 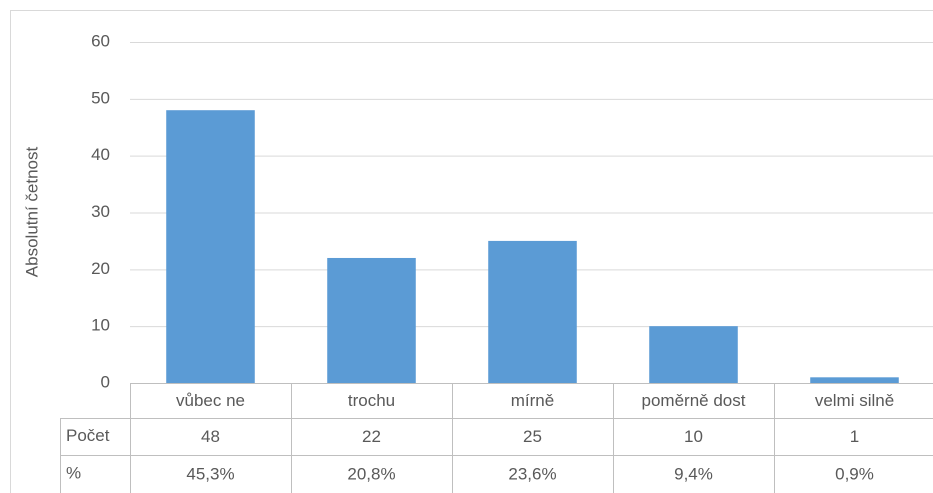 What do you see at coordinates (100, 97) in the screenshot?
I see `y-tick-label: 50` at bounding box center [100, 97].